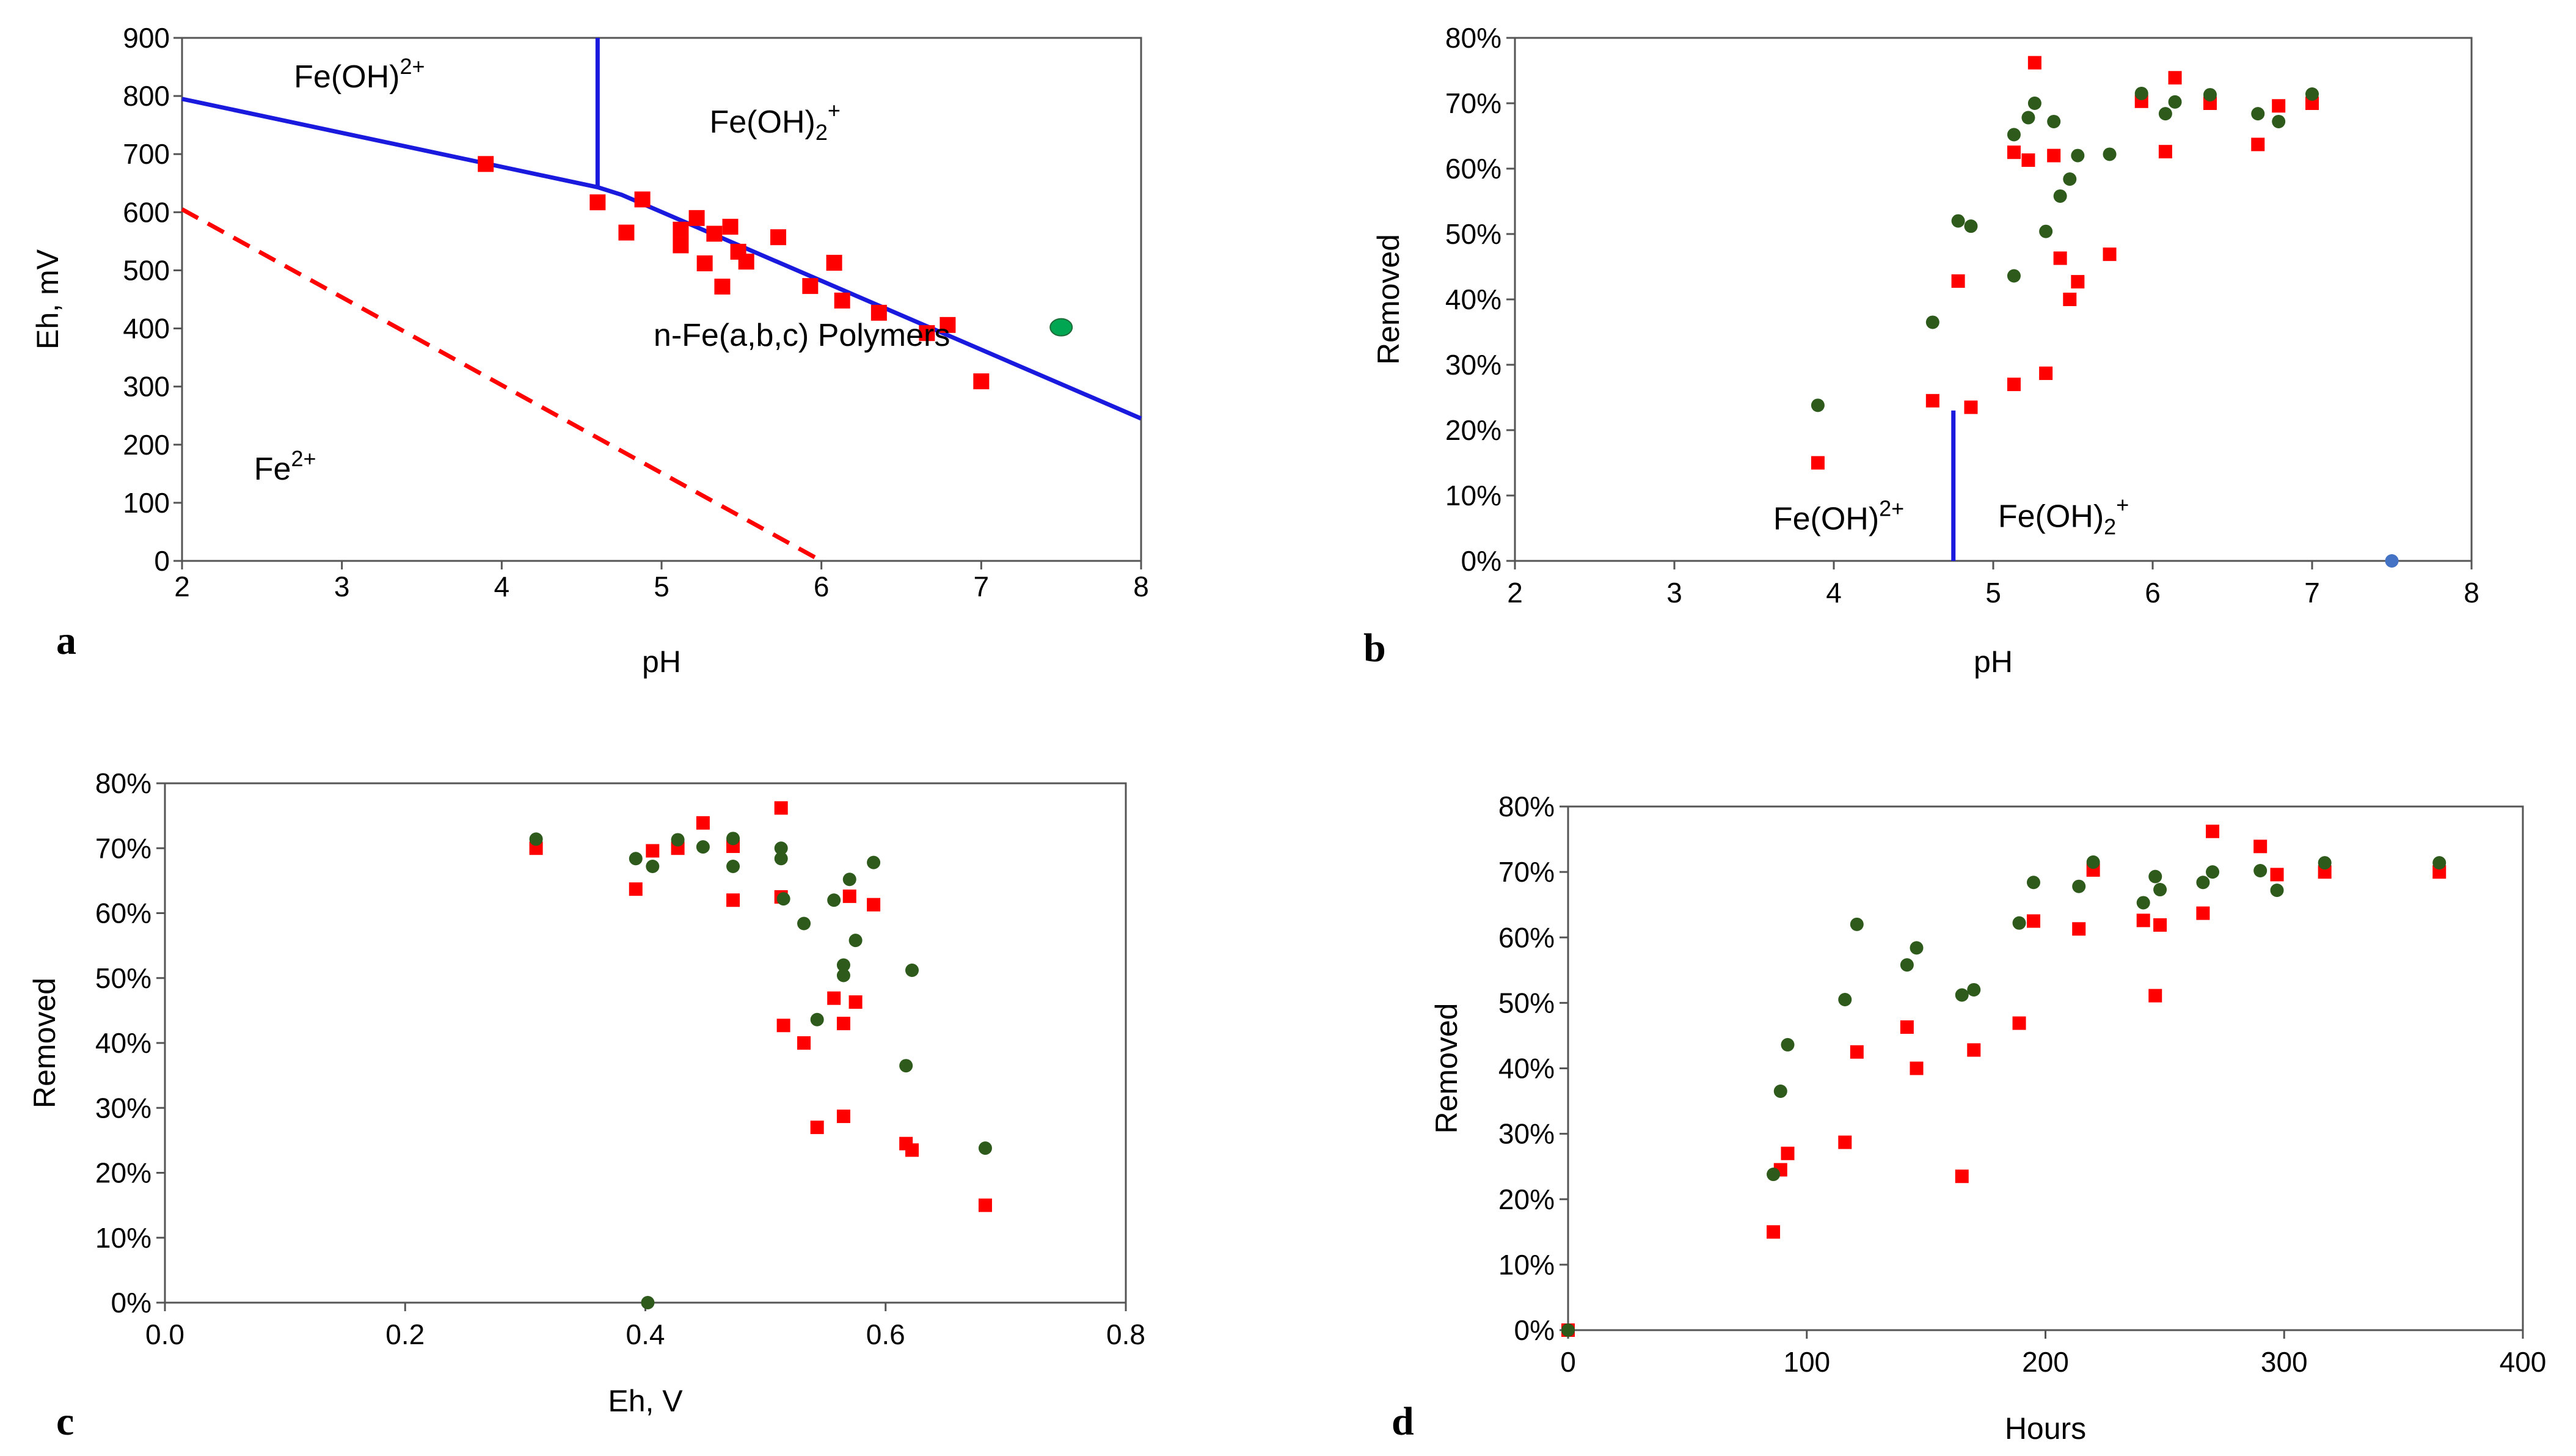  I want to click on y-tick-label: 80%, so click(1473, 38).